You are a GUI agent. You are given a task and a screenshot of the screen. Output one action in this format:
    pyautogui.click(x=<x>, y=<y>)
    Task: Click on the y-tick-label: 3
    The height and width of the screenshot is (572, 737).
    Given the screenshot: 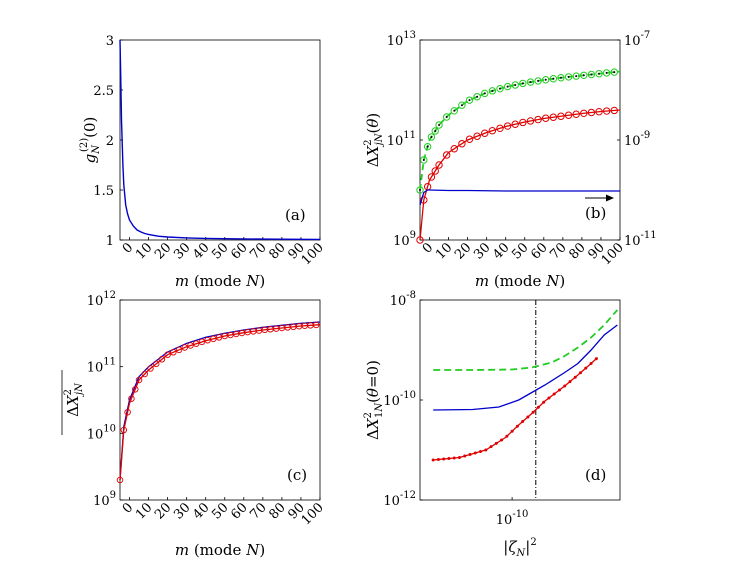 What is the action you would take?
    pyautogui.click(x=110, y=41)
    